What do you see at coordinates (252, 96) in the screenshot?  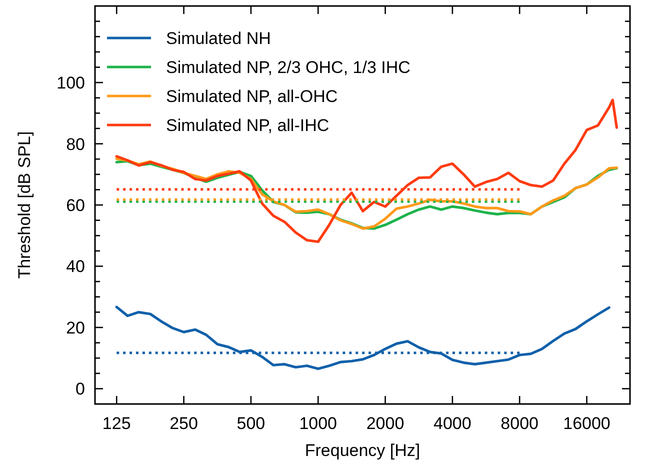 I see `legend-label: Simulated NP, all-OHC` at bounding box center [252, 96].